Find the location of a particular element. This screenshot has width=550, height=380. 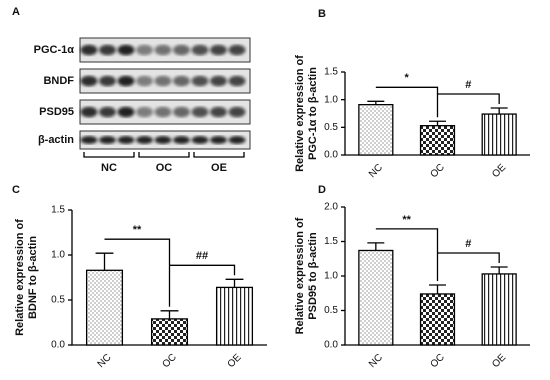

blot-row-label: PSD95 is located at coordinates (56, 112).